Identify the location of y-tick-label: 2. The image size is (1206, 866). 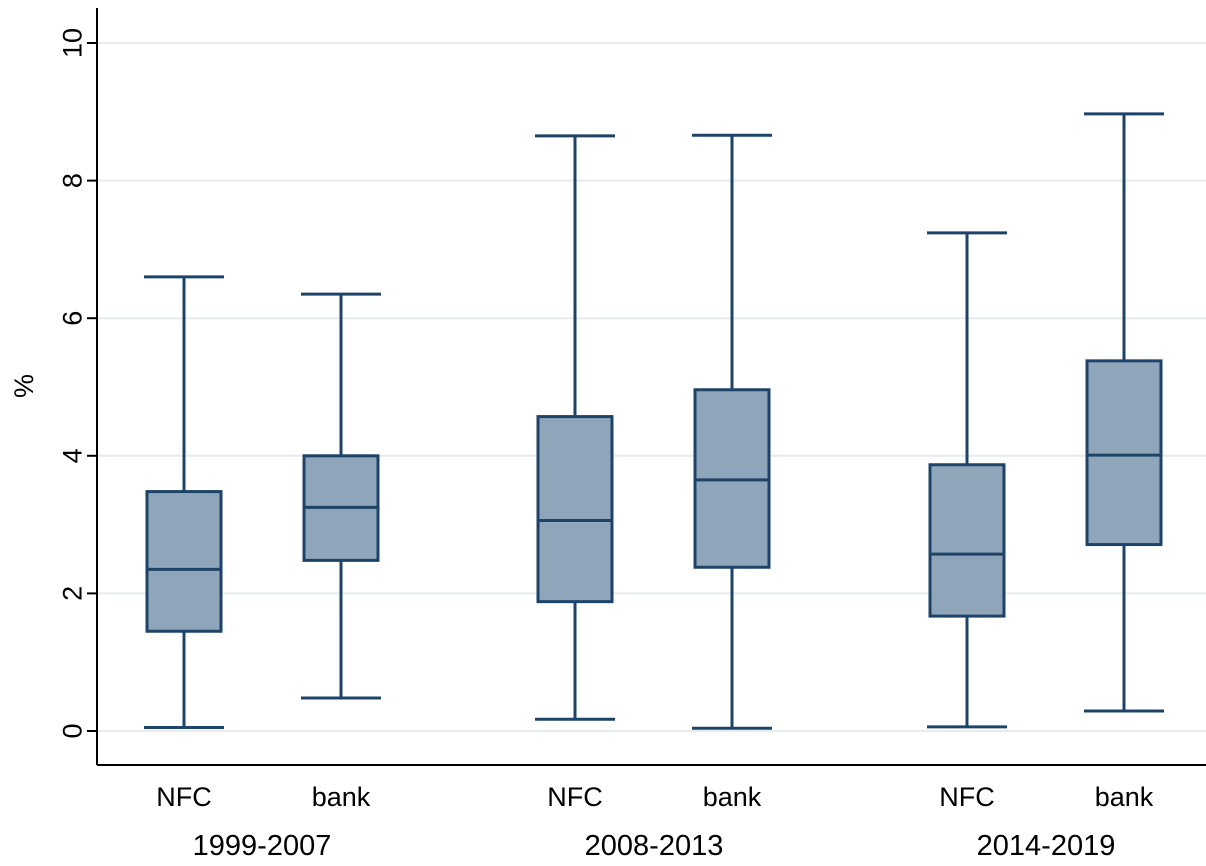
(72, 593).